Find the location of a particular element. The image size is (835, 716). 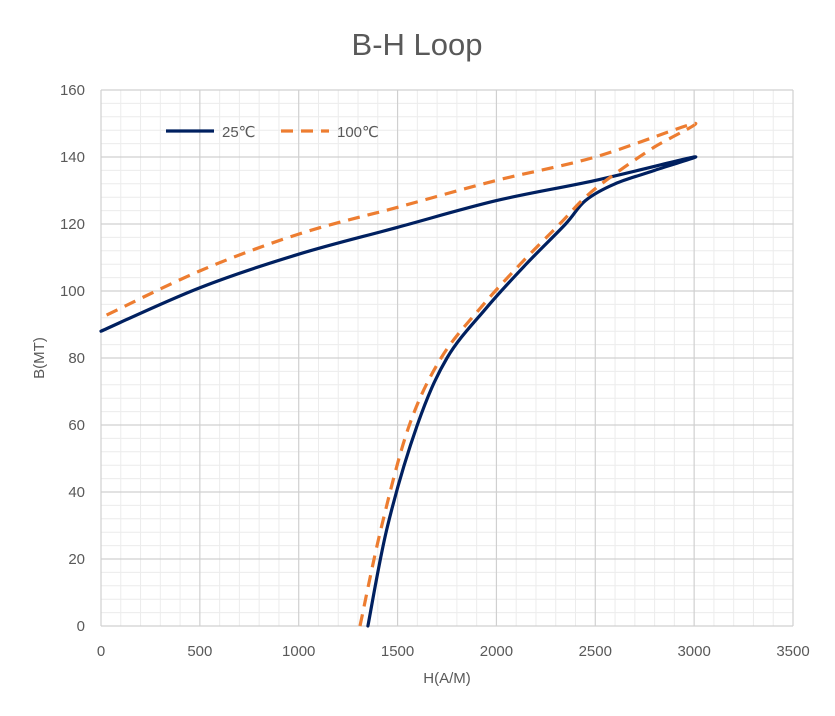

x-axis-ticks: 0 500 1000 1500 2000 2500 3000 3500 is located at coordinates (453, 651).